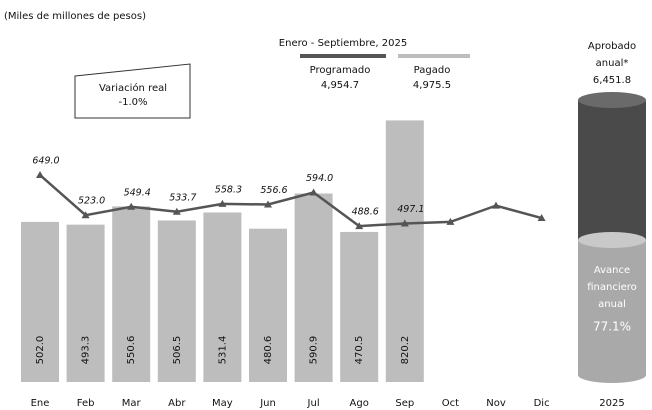  Describe the element at coordinates (75, 16) in the screenshot. I see `subtitle: (Miles de millones de pesos)` at that location.